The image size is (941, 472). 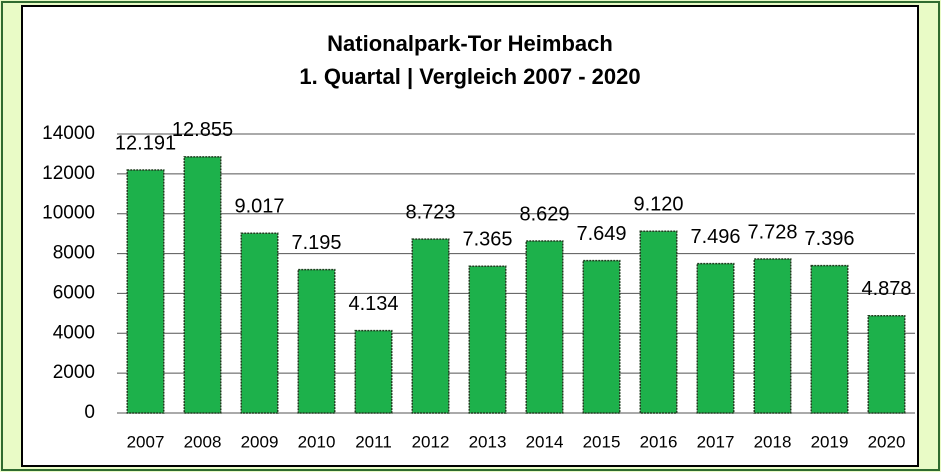 What do you see at coordinates (259, 207) in the screenshot?
I see `data-label: 9.017` at bounding box center [259, 207].